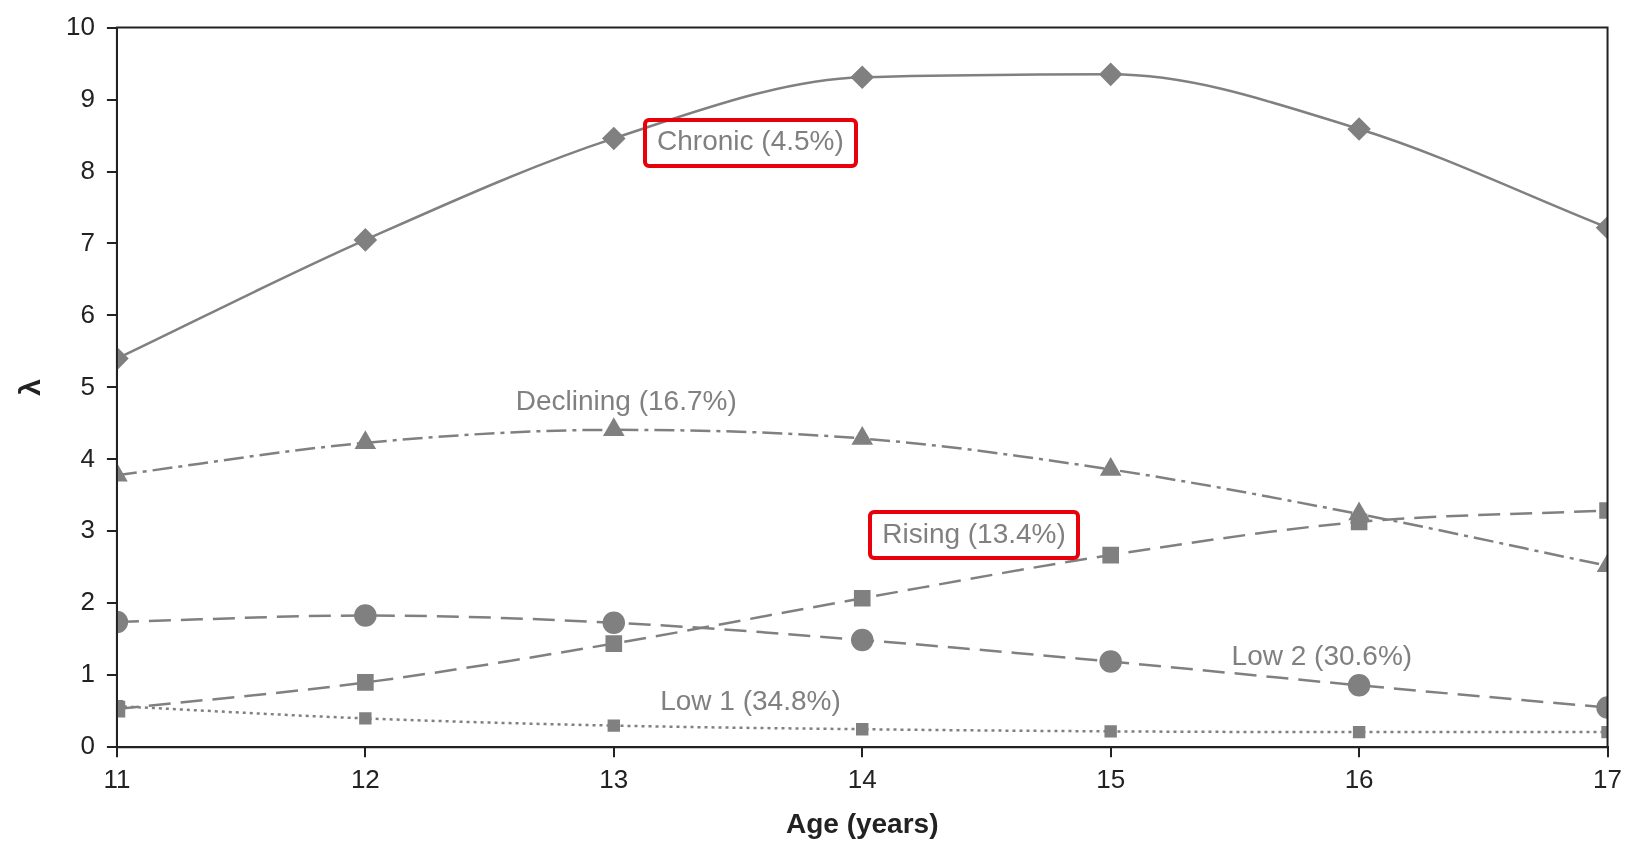  I want to click on y-tick-label: 10, so click(80, 25).